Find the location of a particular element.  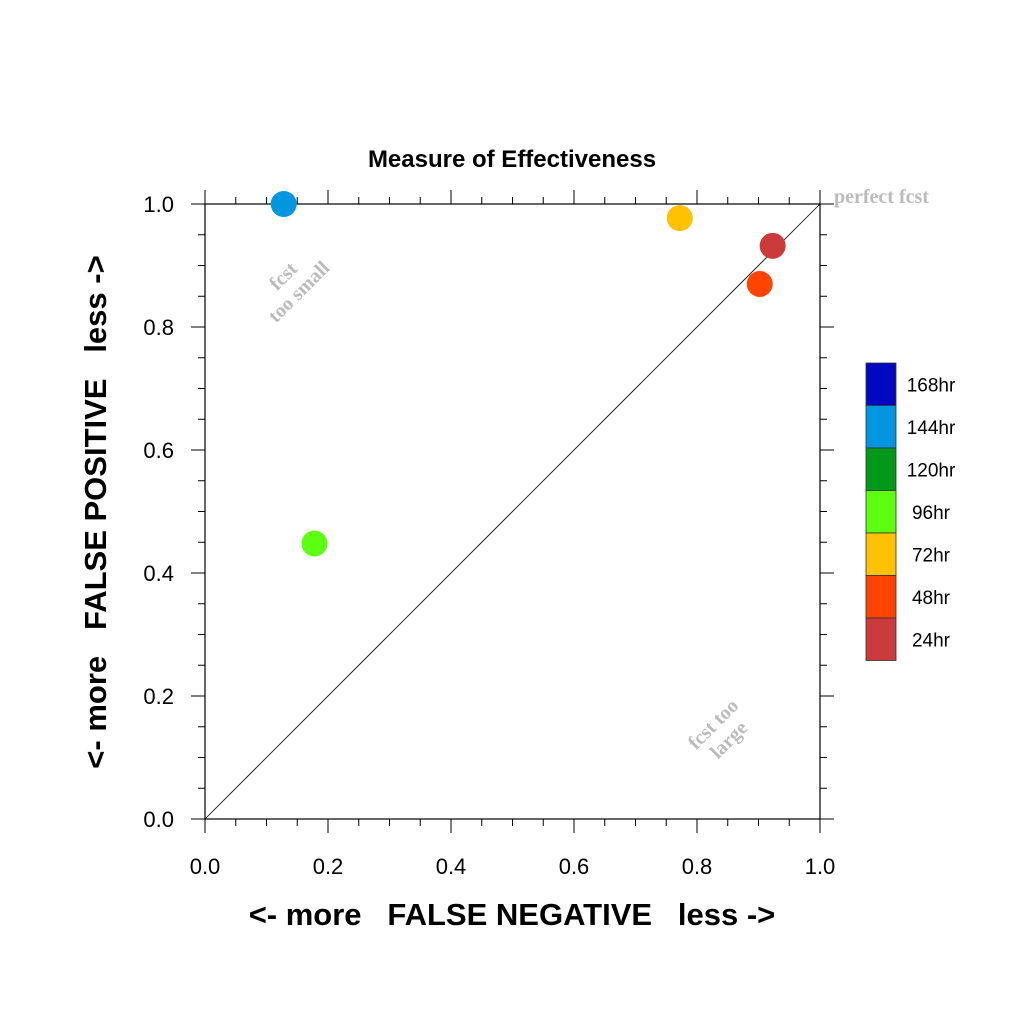

legend-label-24hr: 24hr is located at coordinates (931, 640).